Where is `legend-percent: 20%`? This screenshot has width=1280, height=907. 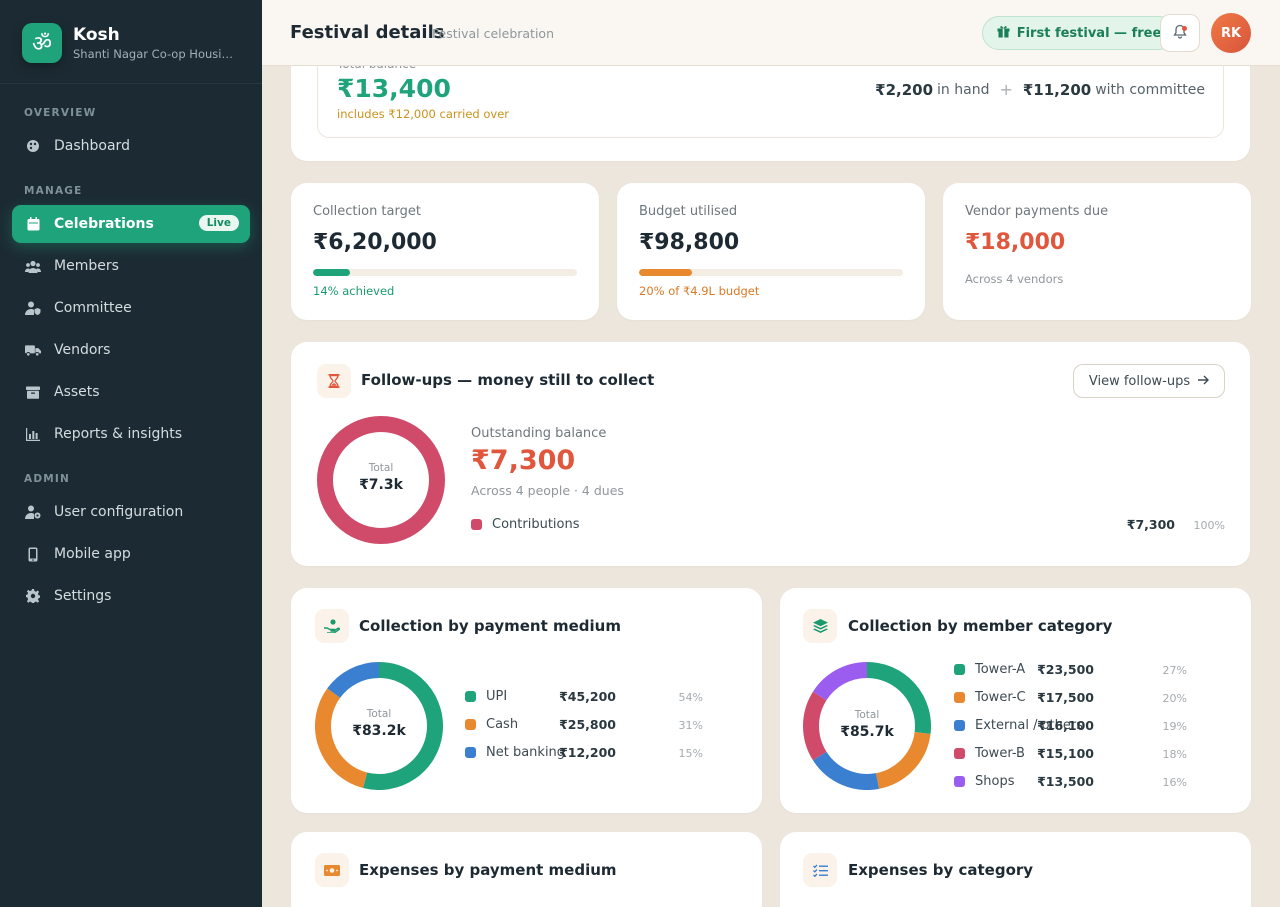
legend-percent: 20% is located at coordinates (1174, 698).